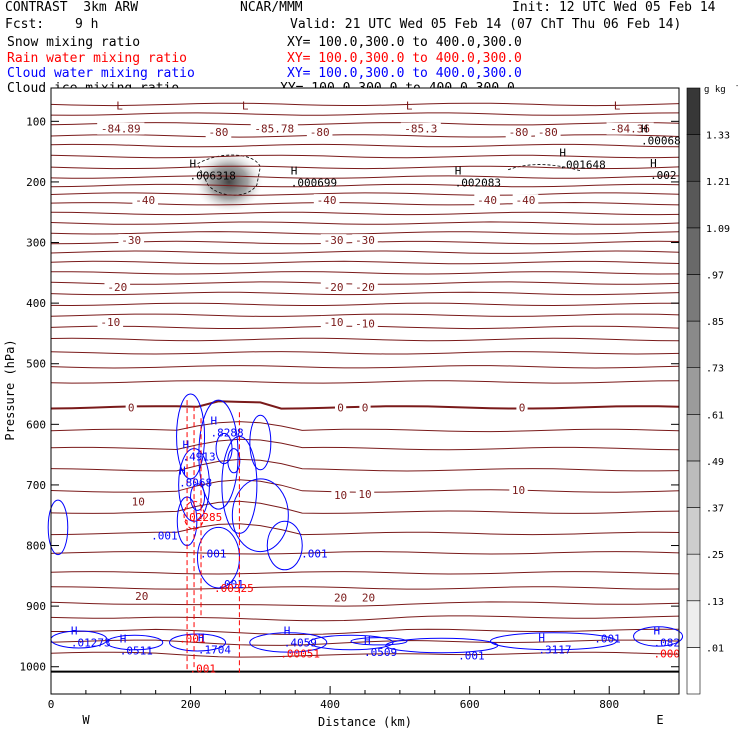 Image resolution: width=740 pixels, height=740 pixels. I want to click on colorbar-level-label: 1.33, so click(718, 136).